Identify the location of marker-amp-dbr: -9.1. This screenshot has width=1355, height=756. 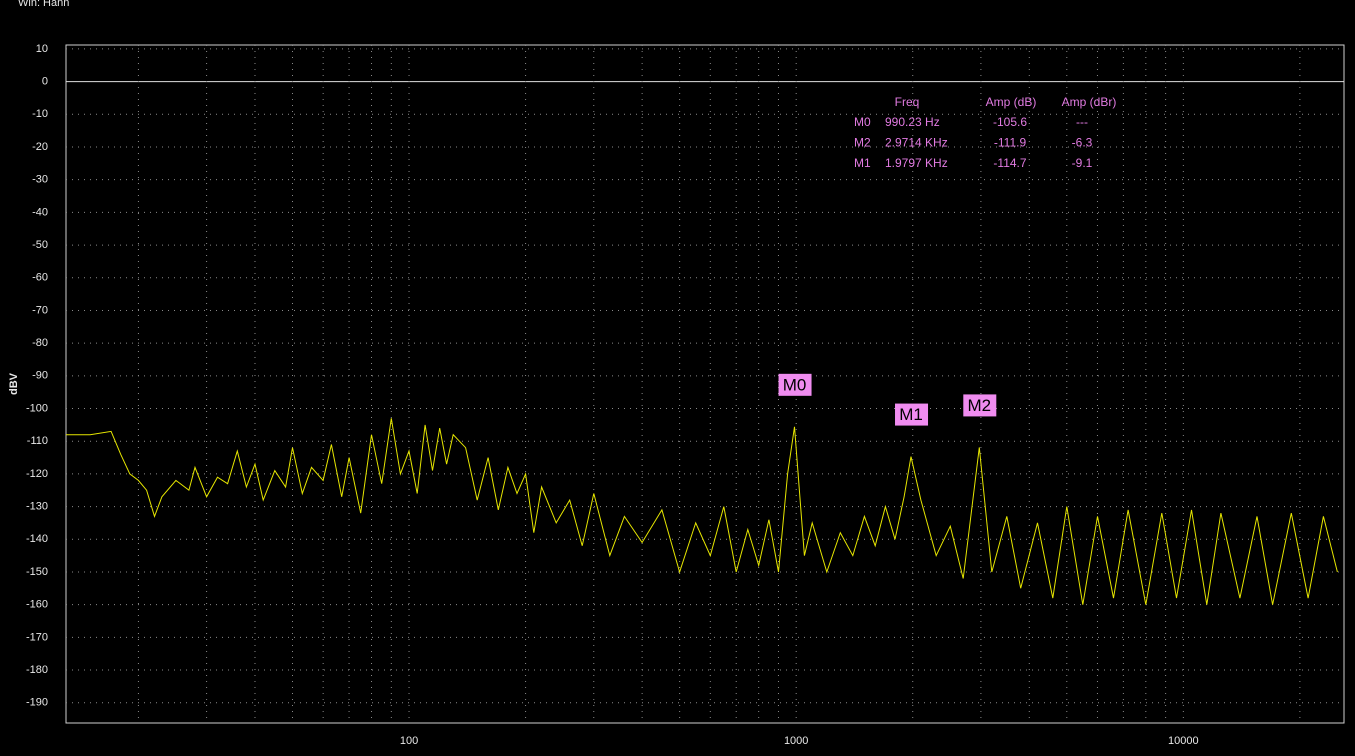
(1082, 163).